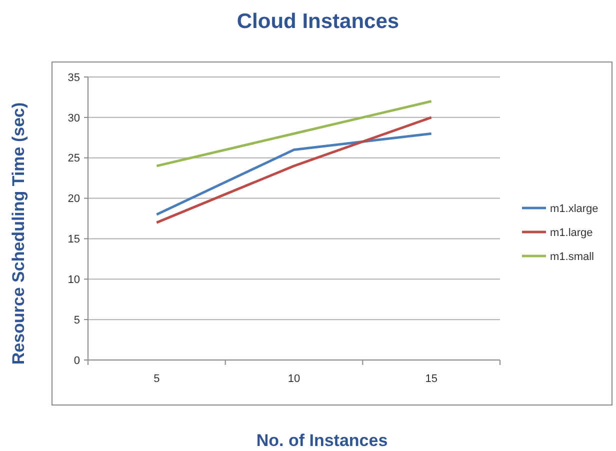 This screenshot has width=616, height=451. I want to click on legend-label: m1.xlarge, so click(574, 208).